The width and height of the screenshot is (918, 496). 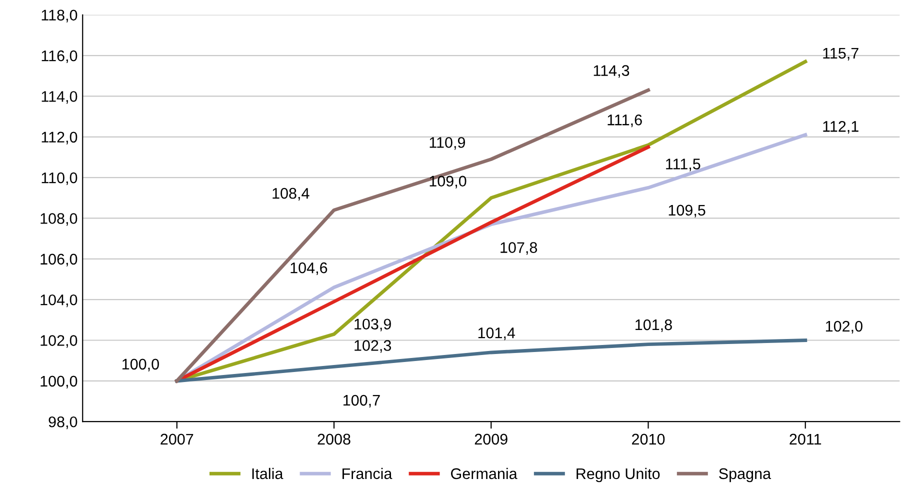 I want to click on line-series, so click(x=491, y=360).